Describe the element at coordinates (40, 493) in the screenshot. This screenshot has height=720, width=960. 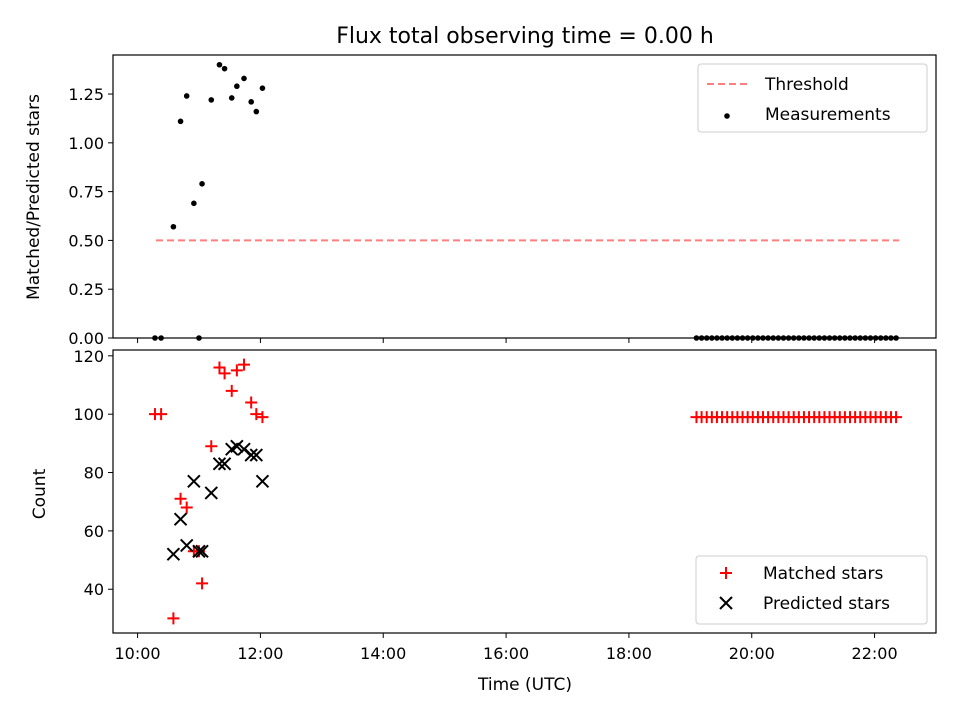
I see `bottom-y-axis-label: Count` at that location.